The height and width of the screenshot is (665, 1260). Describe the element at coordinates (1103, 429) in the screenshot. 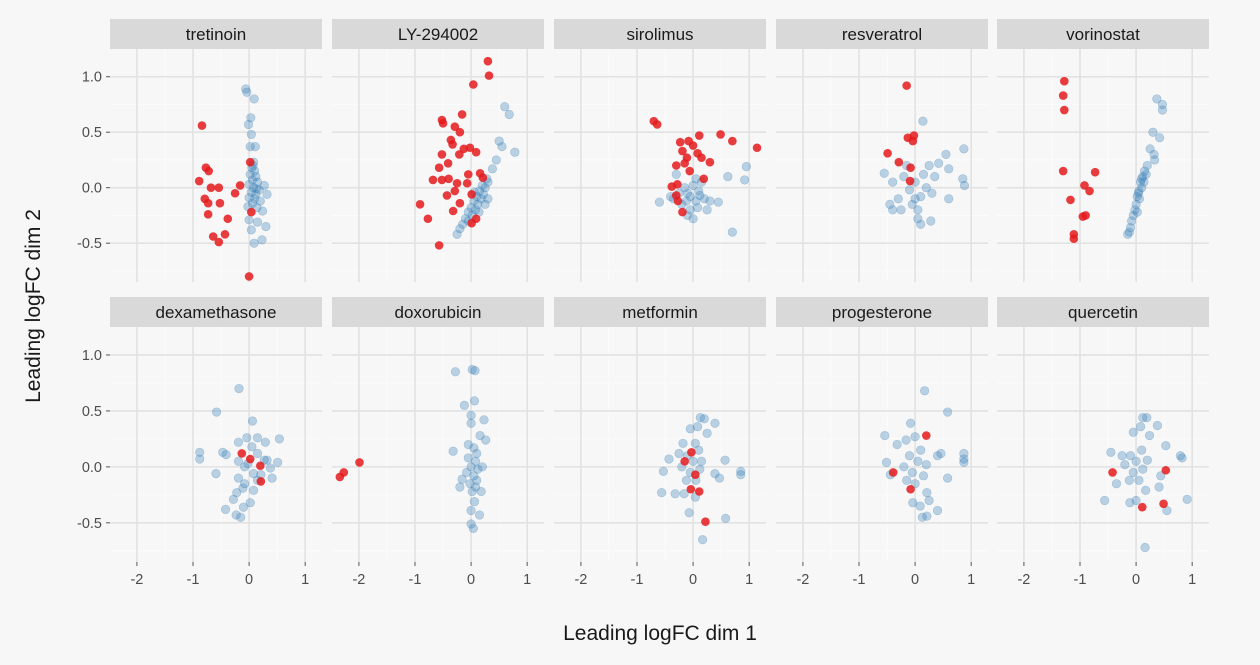

I see `facet-panel: quercetin` at that location.